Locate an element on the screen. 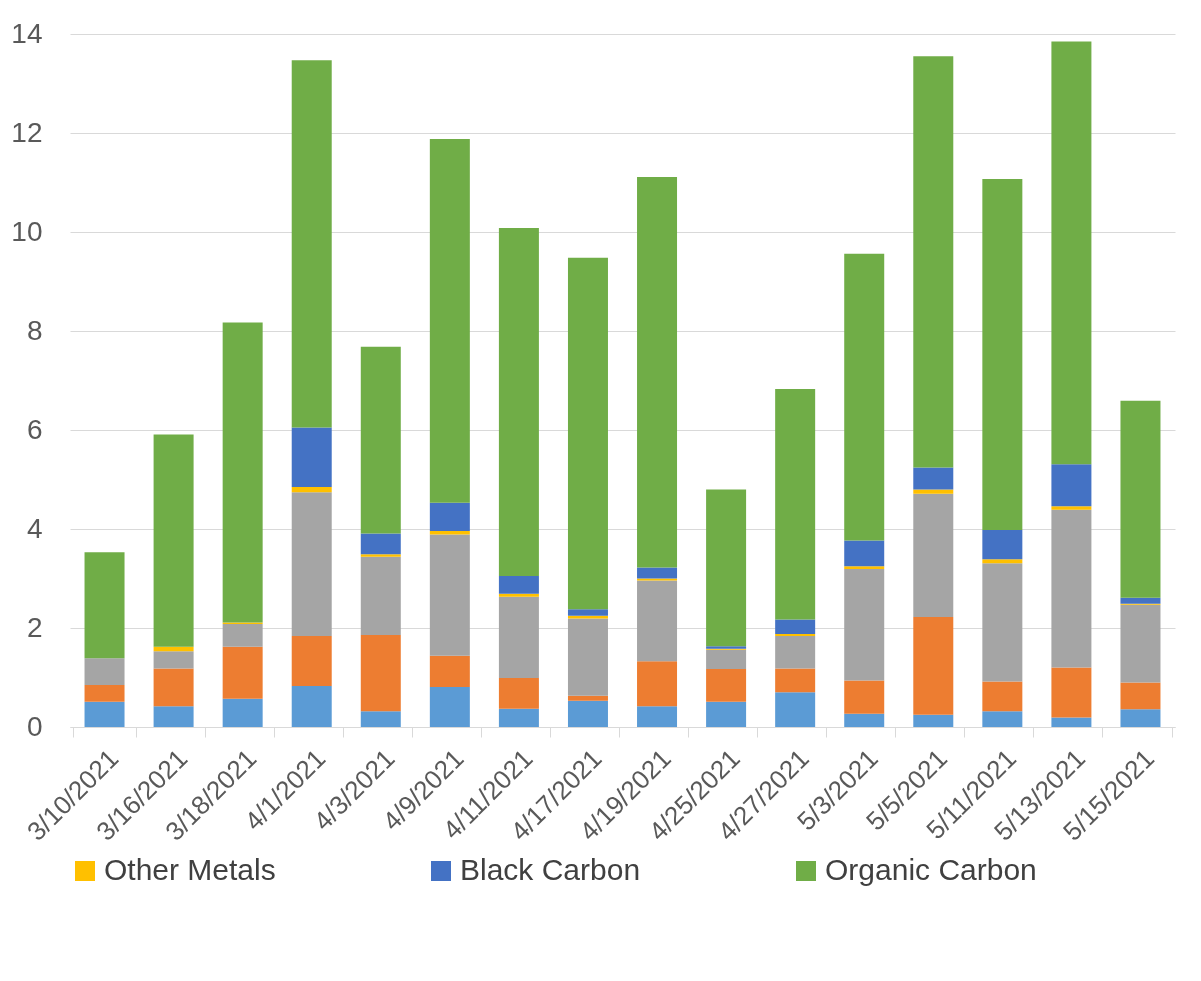 The width and height of the screenshot is (1201, 981). y-tick-label: 8 is located at coordinates (34, 330).